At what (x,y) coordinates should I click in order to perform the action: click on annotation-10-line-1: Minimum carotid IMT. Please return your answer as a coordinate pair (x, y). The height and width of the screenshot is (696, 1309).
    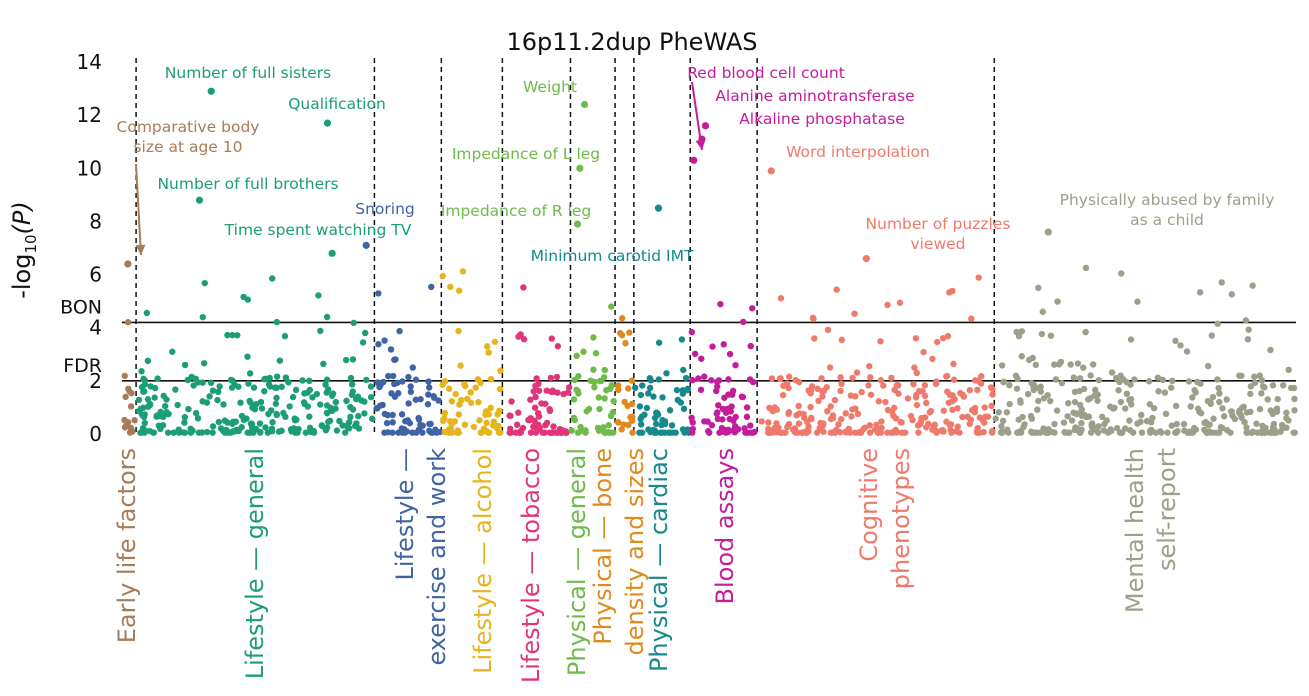
    Looking at the image, I should click on (612, 256).